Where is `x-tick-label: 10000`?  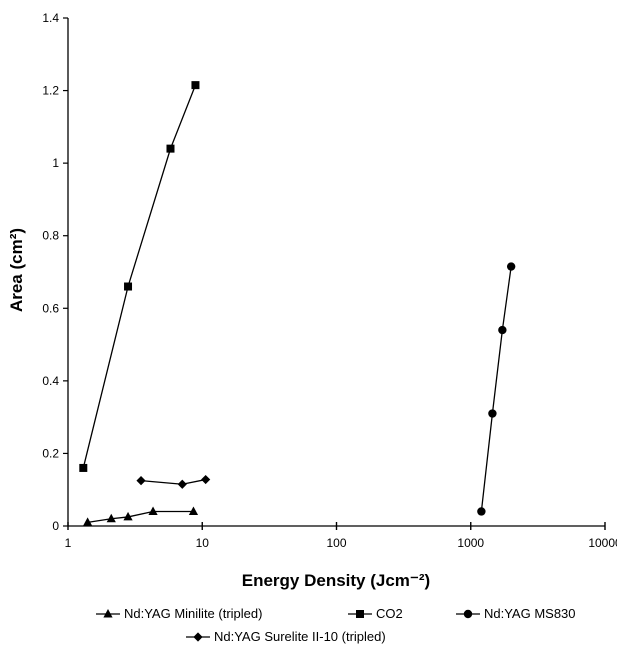
x-tick-label: 10000 is located at coordinates (602, 543).